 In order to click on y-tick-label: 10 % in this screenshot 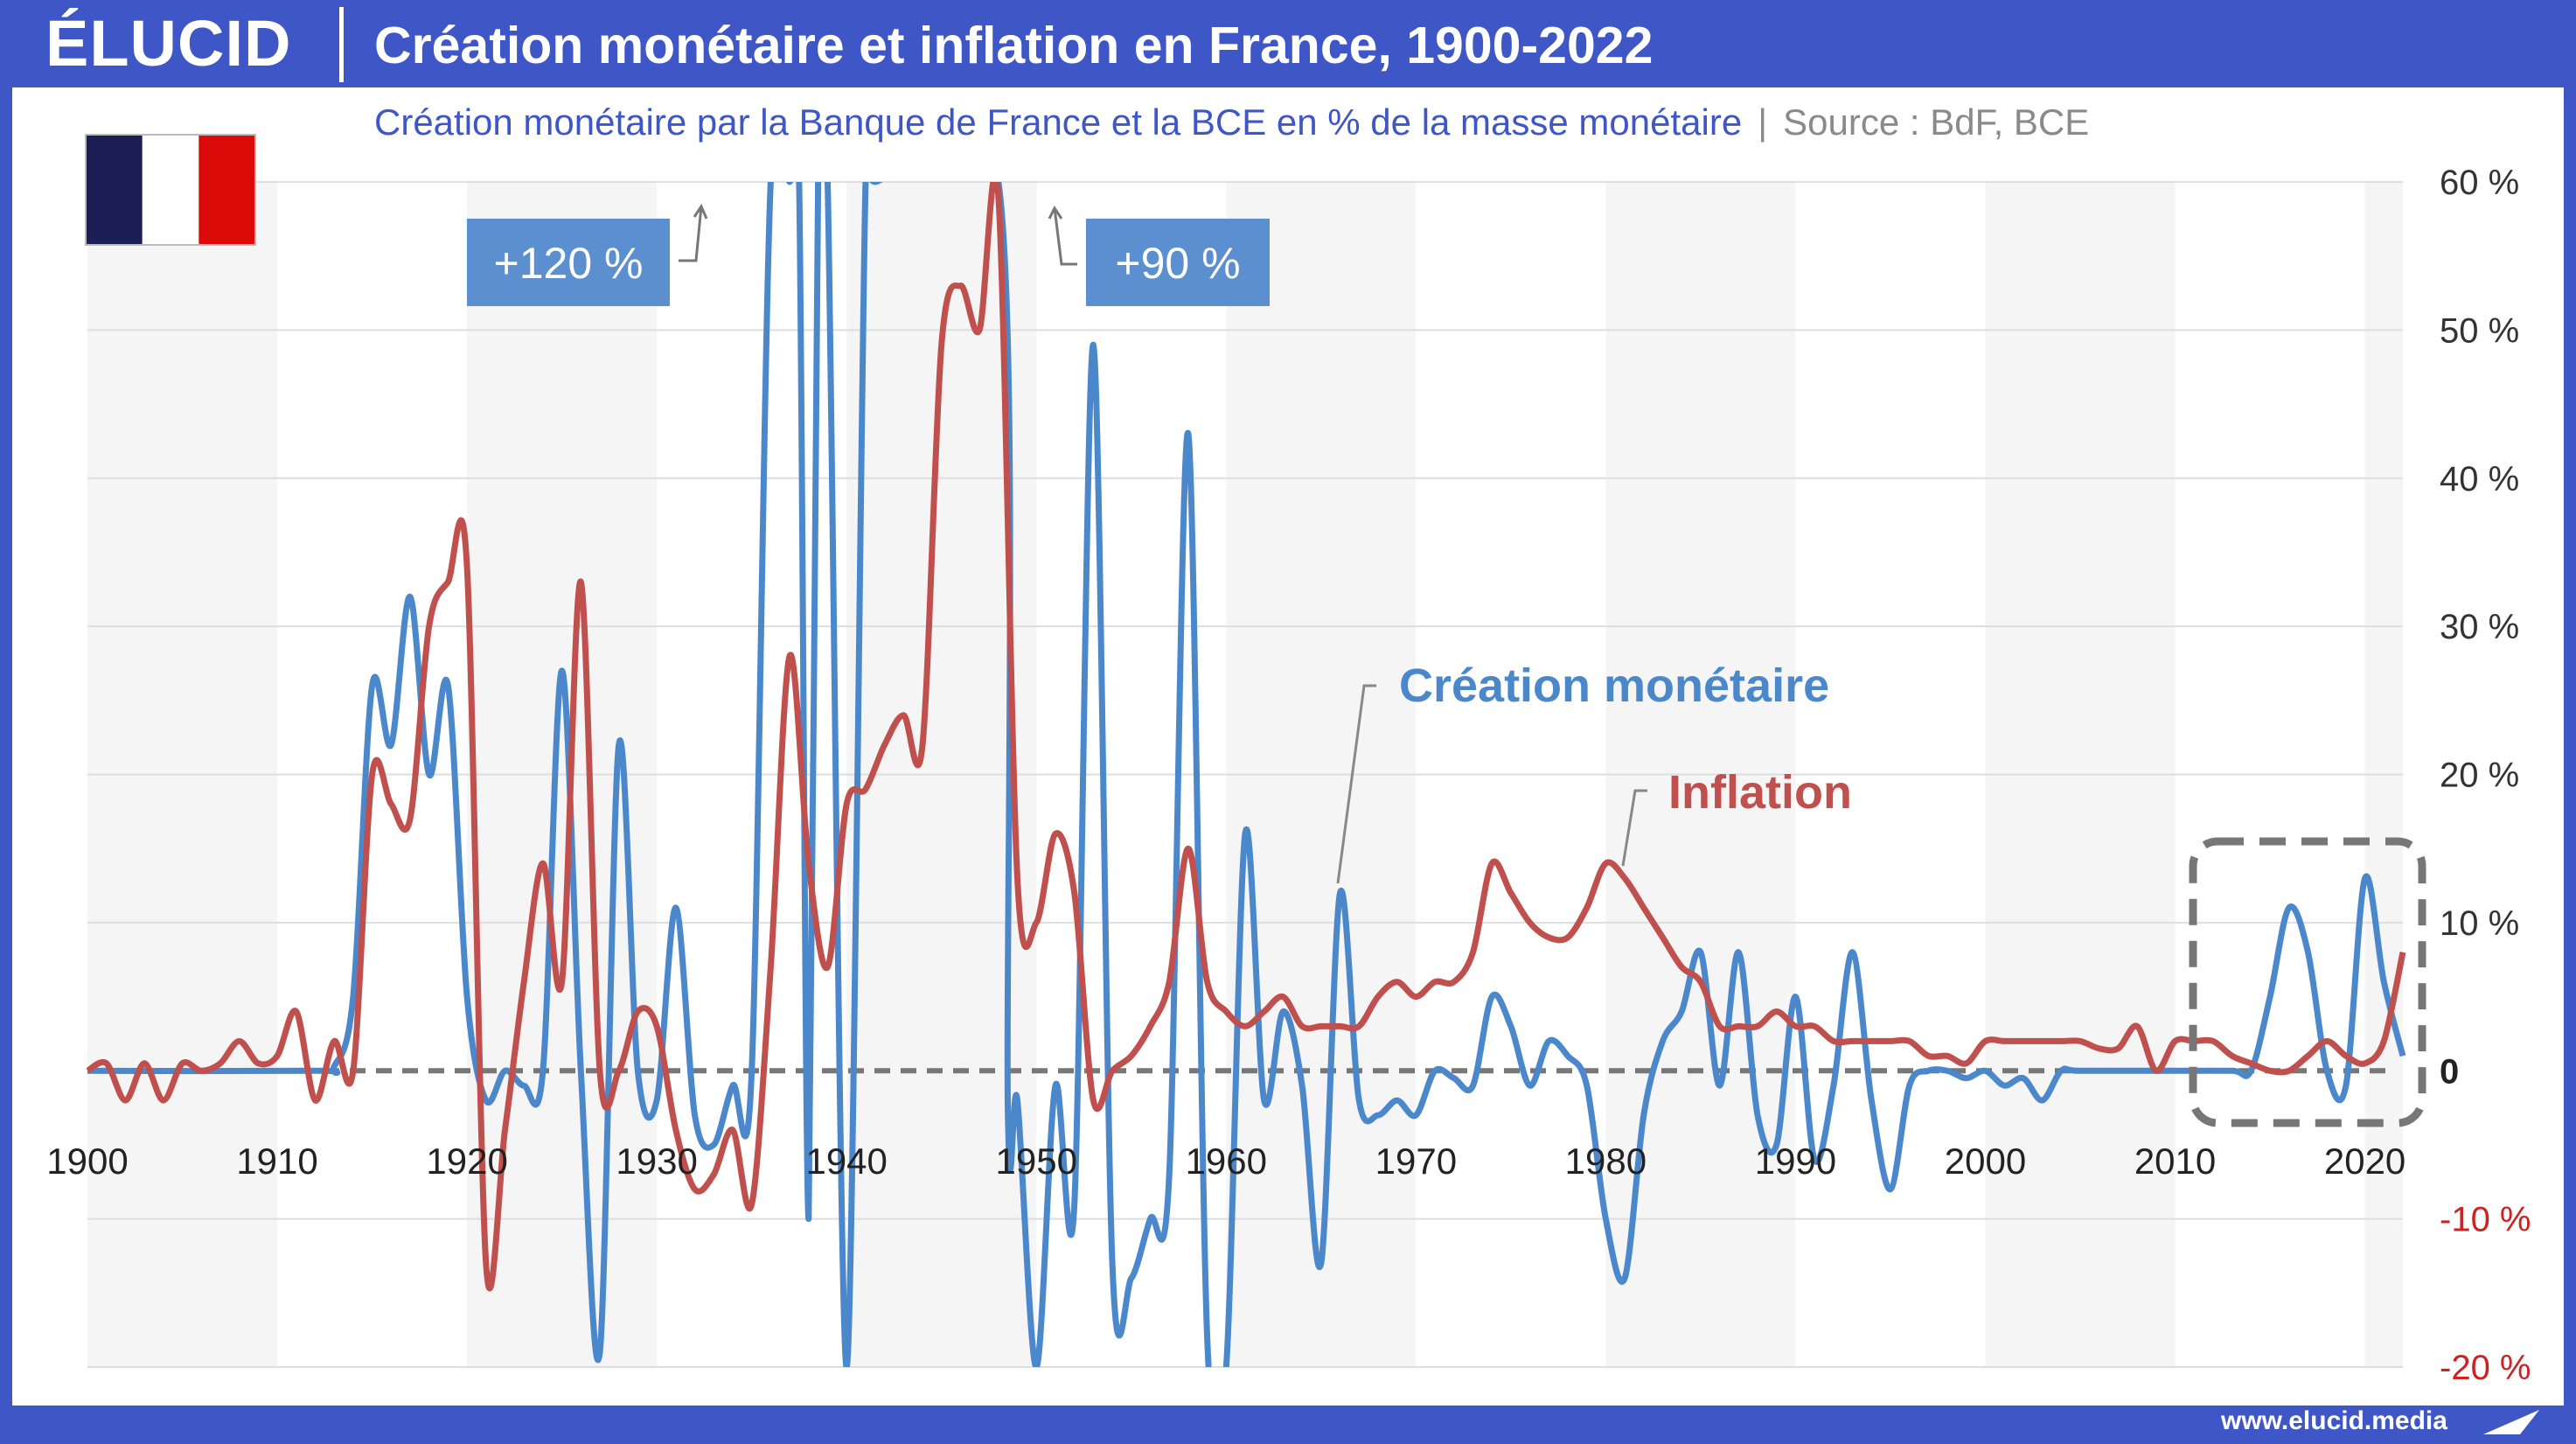, I will do `click(2479, 924)`.